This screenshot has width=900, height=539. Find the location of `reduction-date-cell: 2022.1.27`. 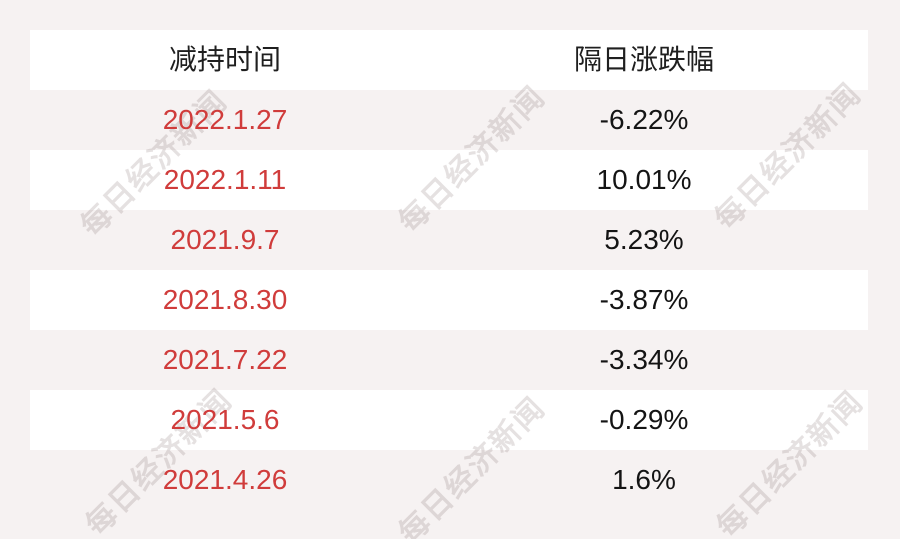

reduction-date-cell: 2022.1.27 is located at coordinates (225, 119).